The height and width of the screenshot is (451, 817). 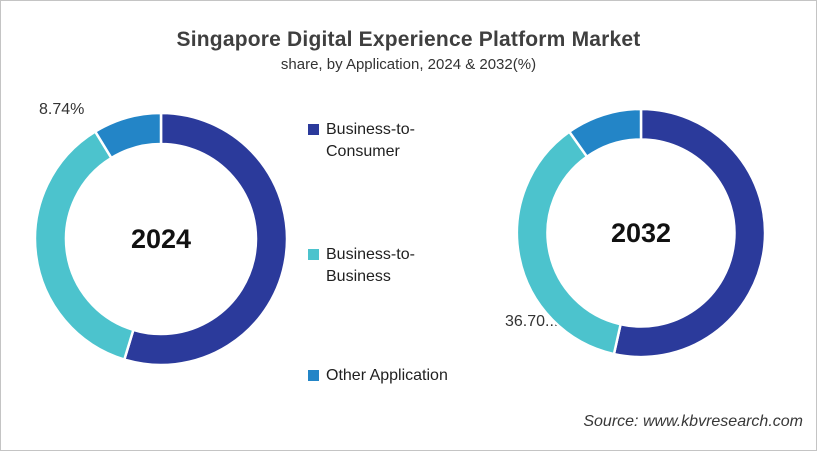 I want to click on donut-2024-segment-other-application, so click(x=128, y=135).